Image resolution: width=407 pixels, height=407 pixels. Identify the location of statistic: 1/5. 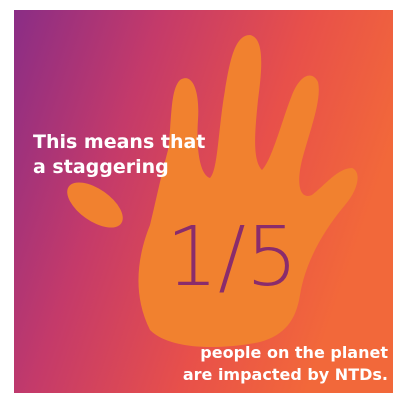
(232, 257).